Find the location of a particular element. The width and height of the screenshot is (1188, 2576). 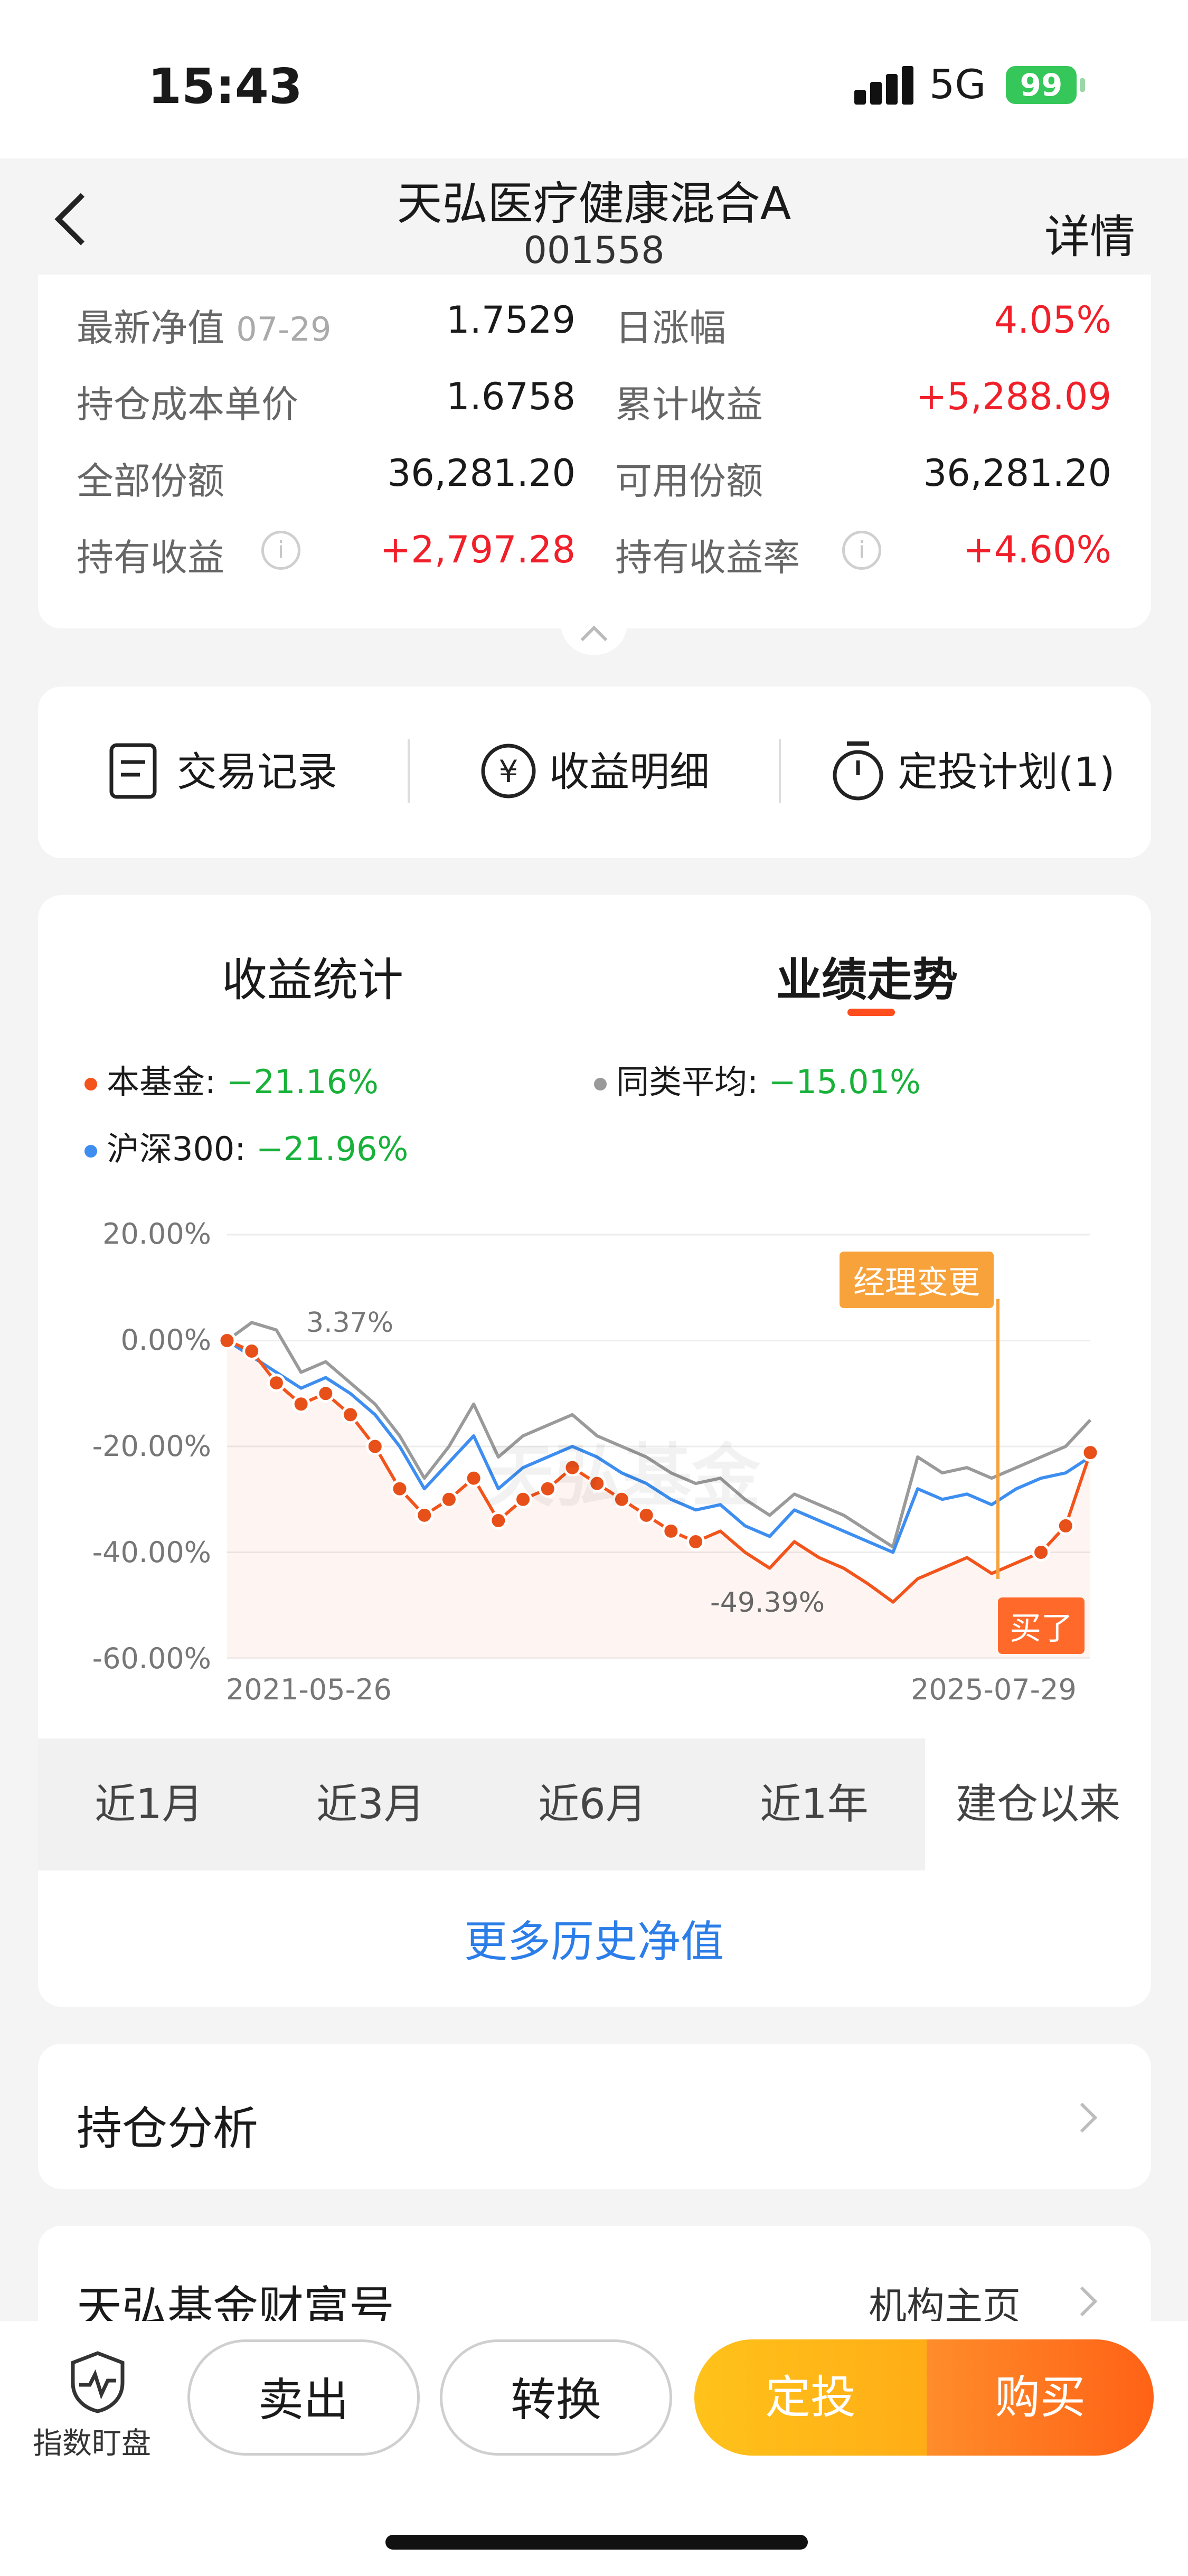

auto-invest-button: 定投 is located at coordinates (810, 2397).